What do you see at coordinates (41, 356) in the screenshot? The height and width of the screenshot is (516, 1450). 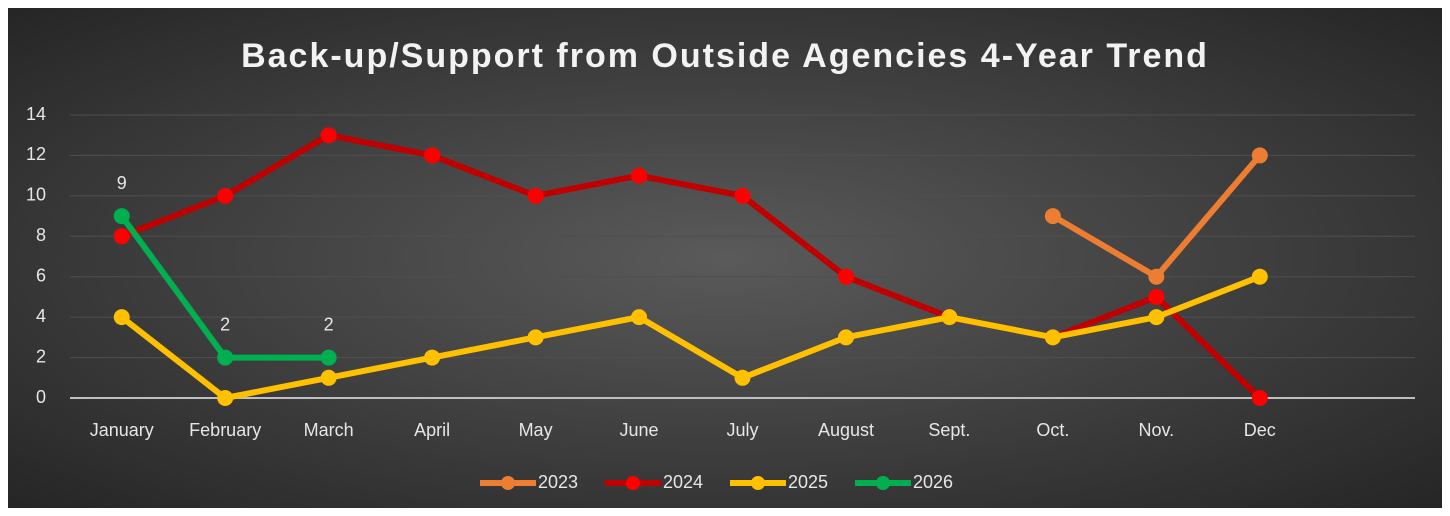 I see `y-tick-label: 2` at bounding box center [41, 356].